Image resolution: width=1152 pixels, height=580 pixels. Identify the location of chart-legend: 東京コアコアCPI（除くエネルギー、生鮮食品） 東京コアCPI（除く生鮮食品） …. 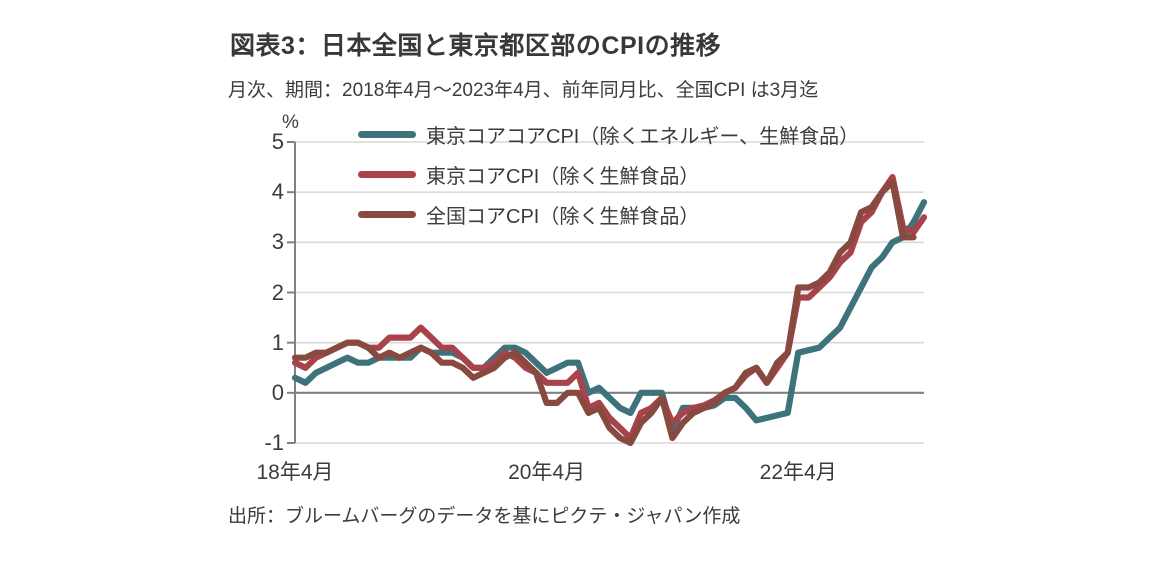
(608, 174).